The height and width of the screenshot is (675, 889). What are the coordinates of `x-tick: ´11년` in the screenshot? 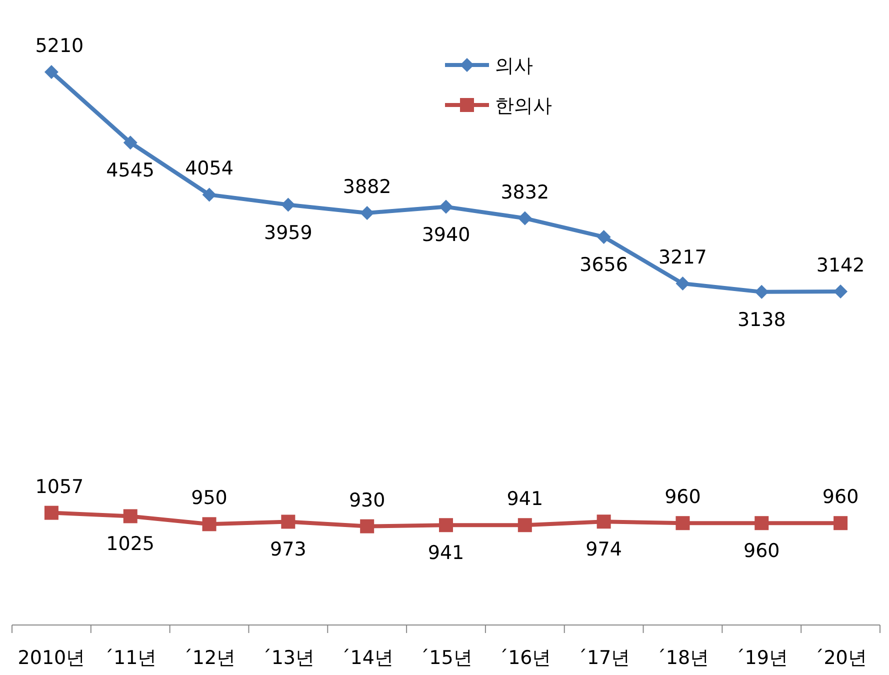 It's located at (130, 658).